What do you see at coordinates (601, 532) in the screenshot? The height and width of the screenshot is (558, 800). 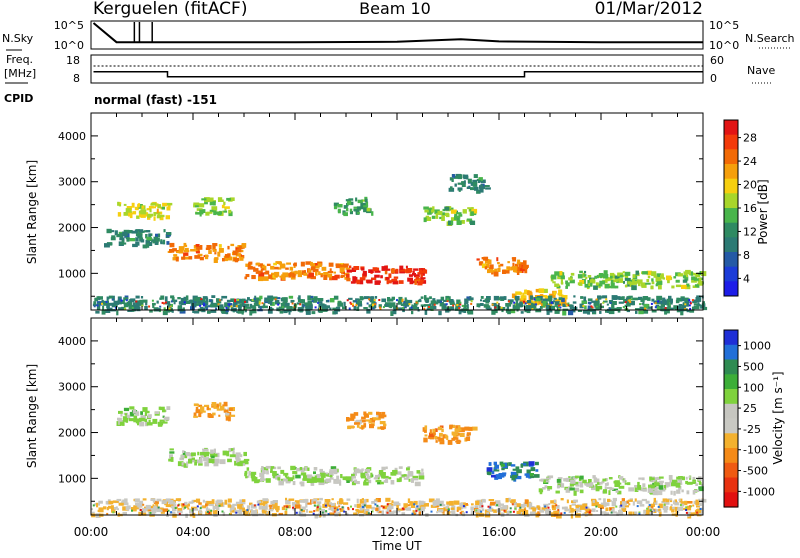 I see `x-tick-label: 20:00` at bounding box center [601, 532].